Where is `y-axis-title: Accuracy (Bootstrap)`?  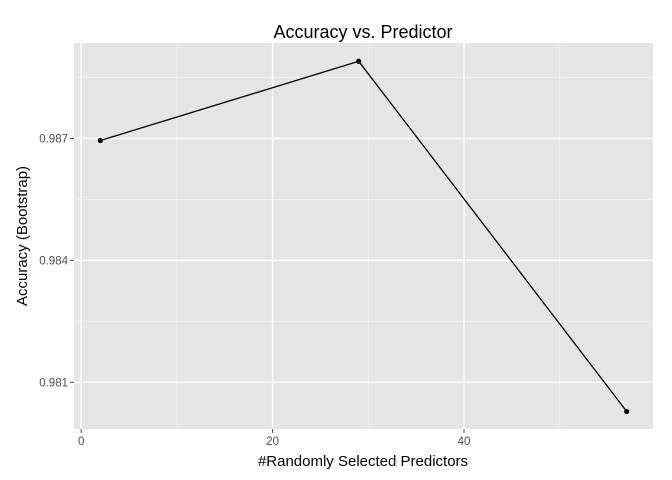
y-axis-title: Accuracy (Bootstrap) is located at coordinates (22, 236).